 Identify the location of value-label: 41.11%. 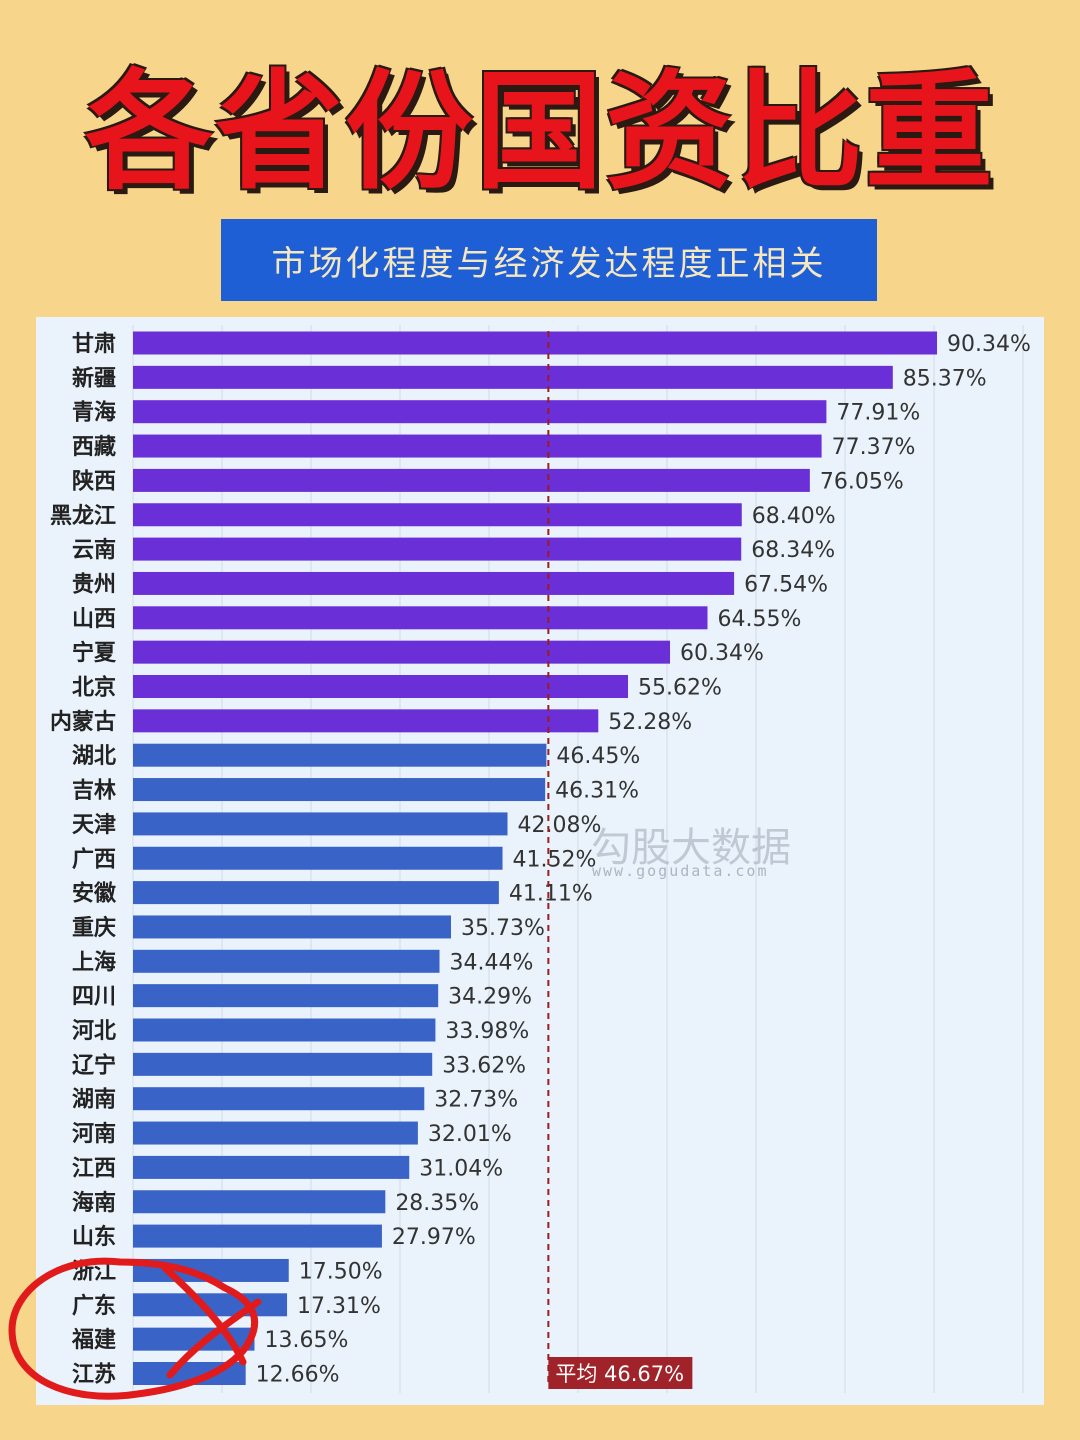
(551, 894).